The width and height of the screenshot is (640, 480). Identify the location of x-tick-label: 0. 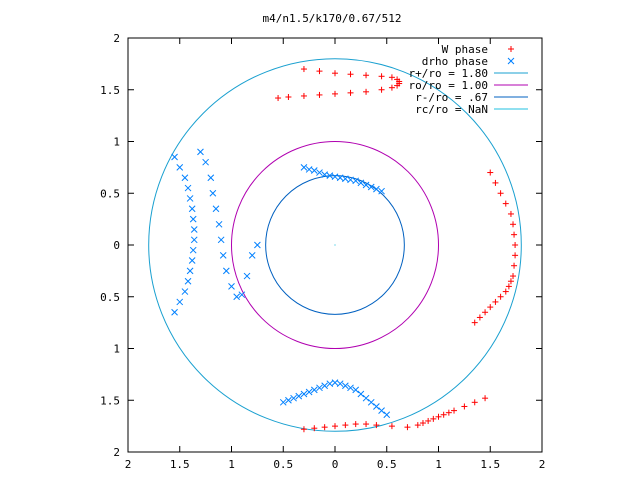
(335, 464).